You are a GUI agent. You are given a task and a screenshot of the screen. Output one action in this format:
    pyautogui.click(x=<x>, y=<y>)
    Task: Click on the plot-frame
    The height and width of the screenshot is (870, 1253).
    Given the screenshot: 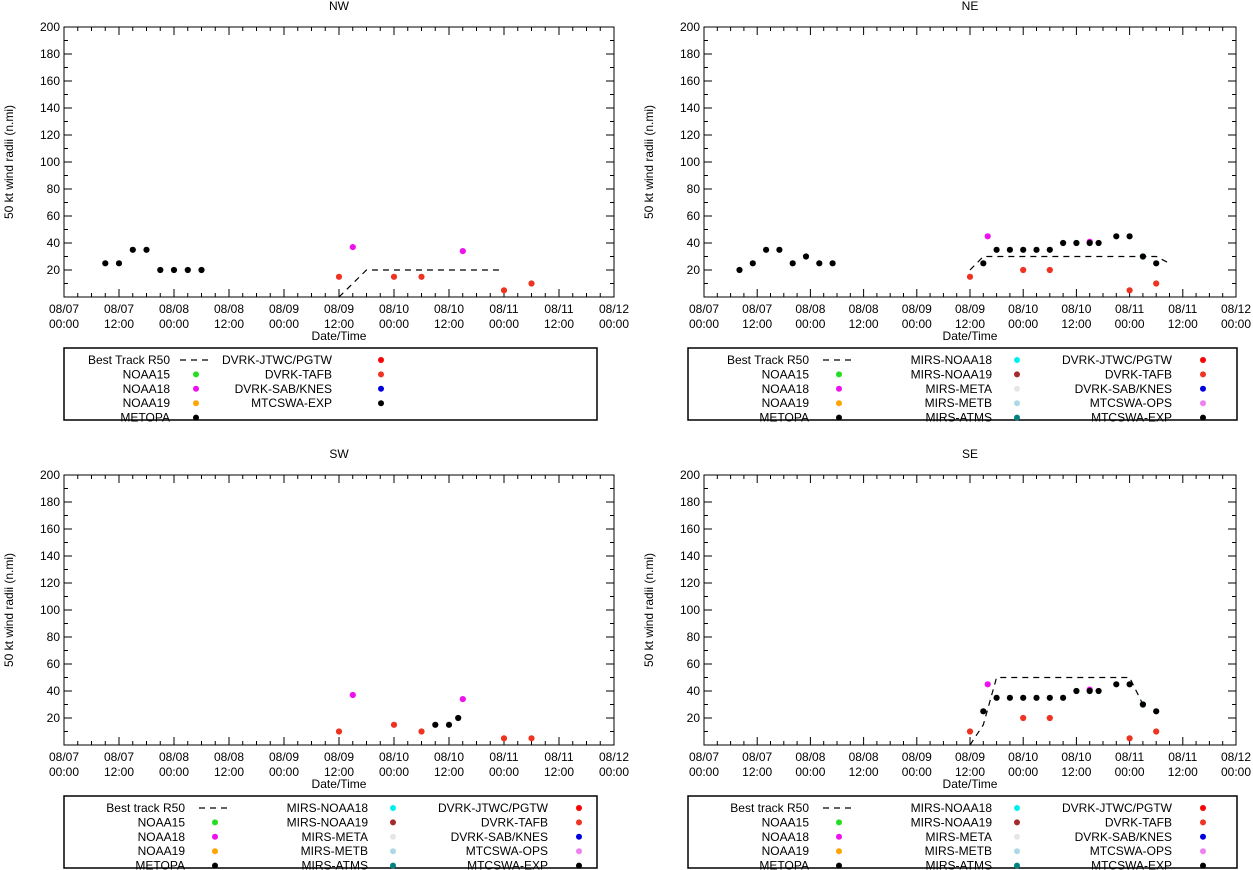 What is the action you would take?
    pyautogui.click(x=339, y=610)
    